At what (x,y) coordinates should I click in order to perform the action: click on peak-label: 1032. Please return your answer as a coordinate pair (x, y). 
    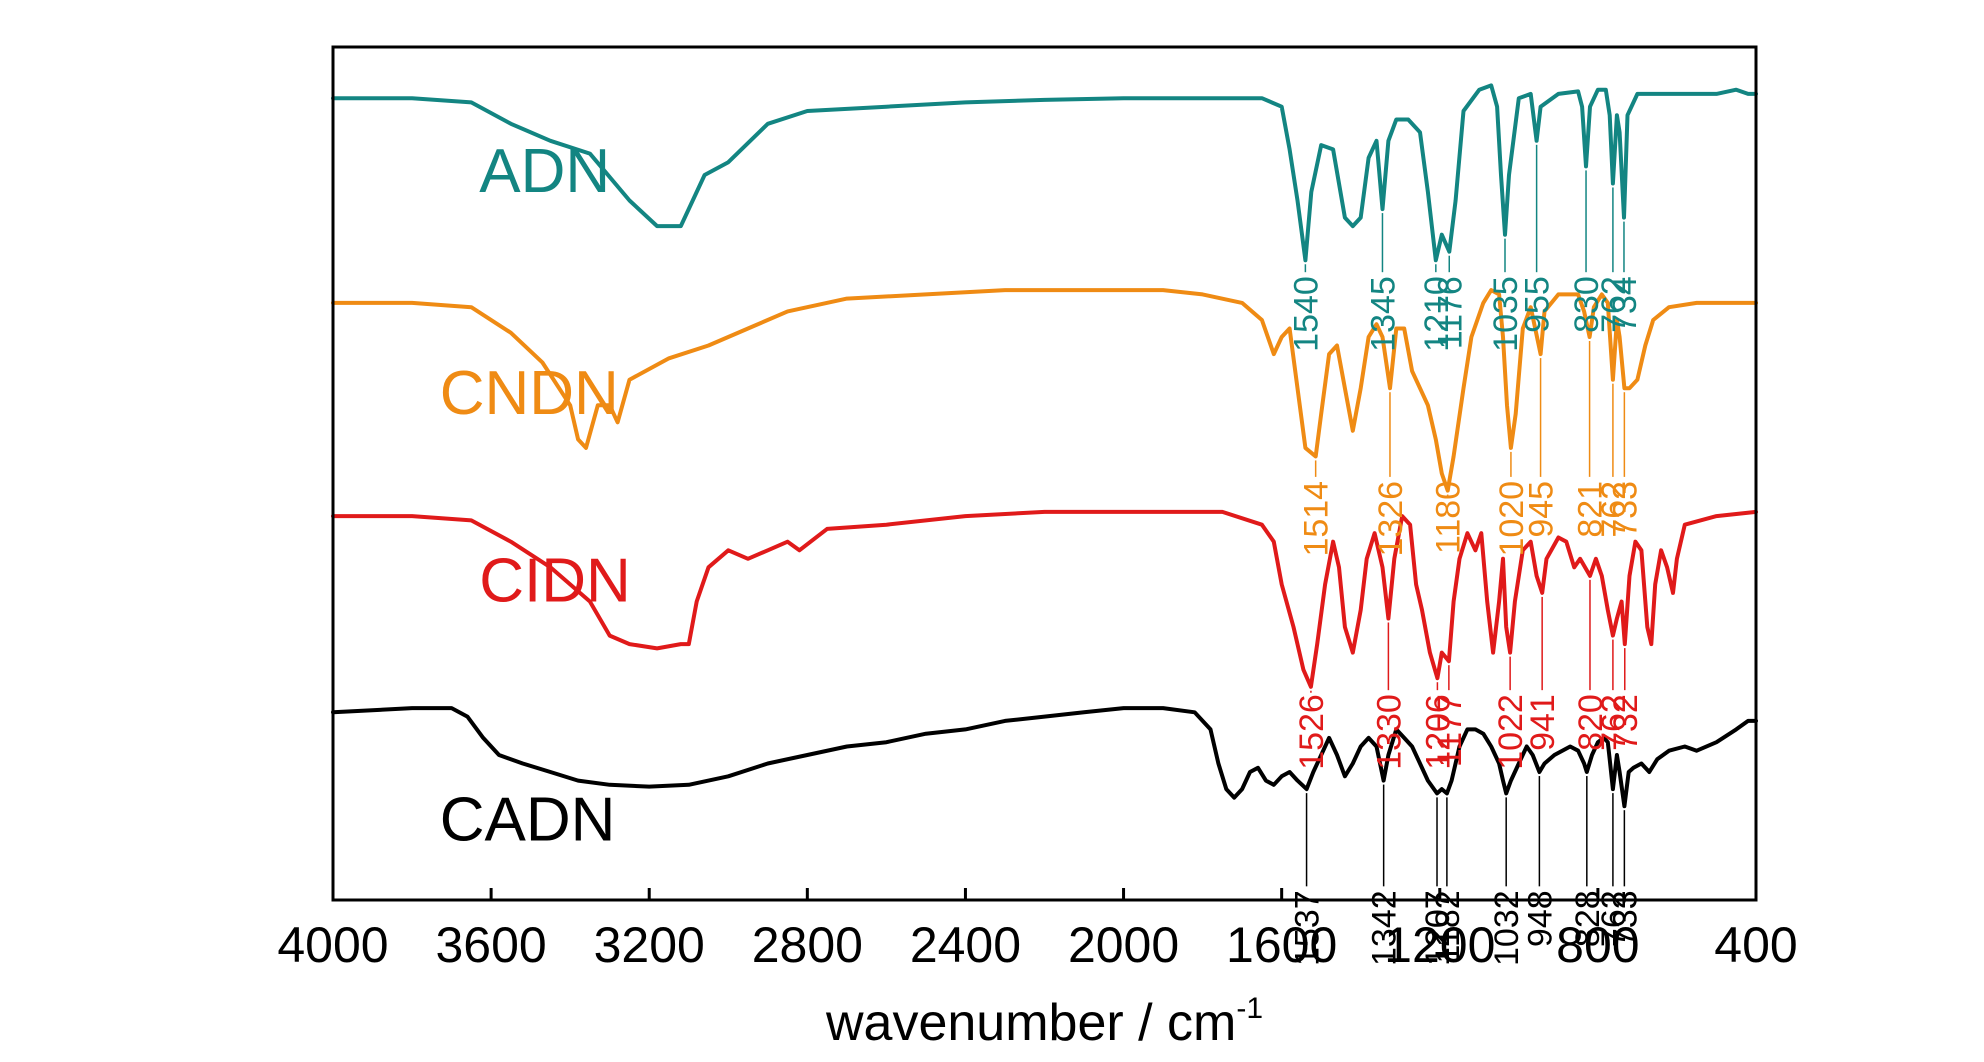
    Looking at the image, I should click on (1507, 928).